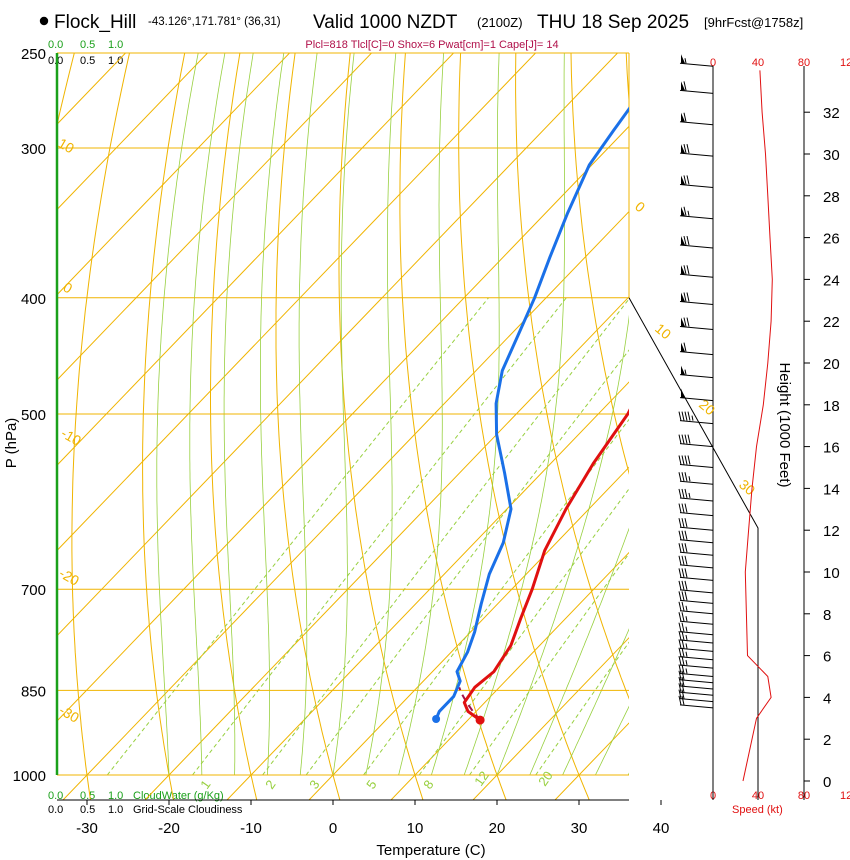 The width and height of the screenshot is (850, 860). I want to click on height-tick-label: 10, so click(831, 573).